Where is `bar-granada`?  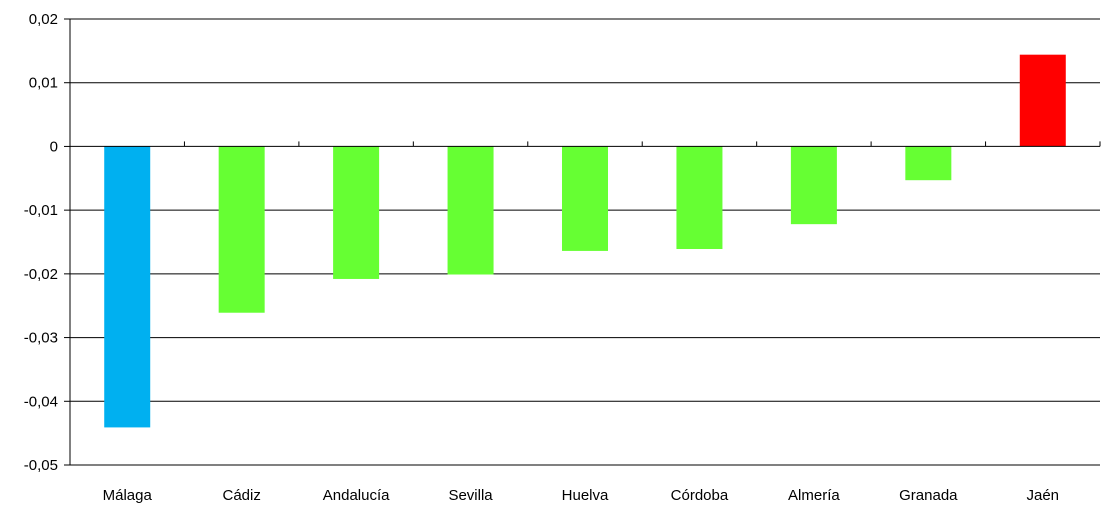 bar-granada is located at coordinates (928, 163).